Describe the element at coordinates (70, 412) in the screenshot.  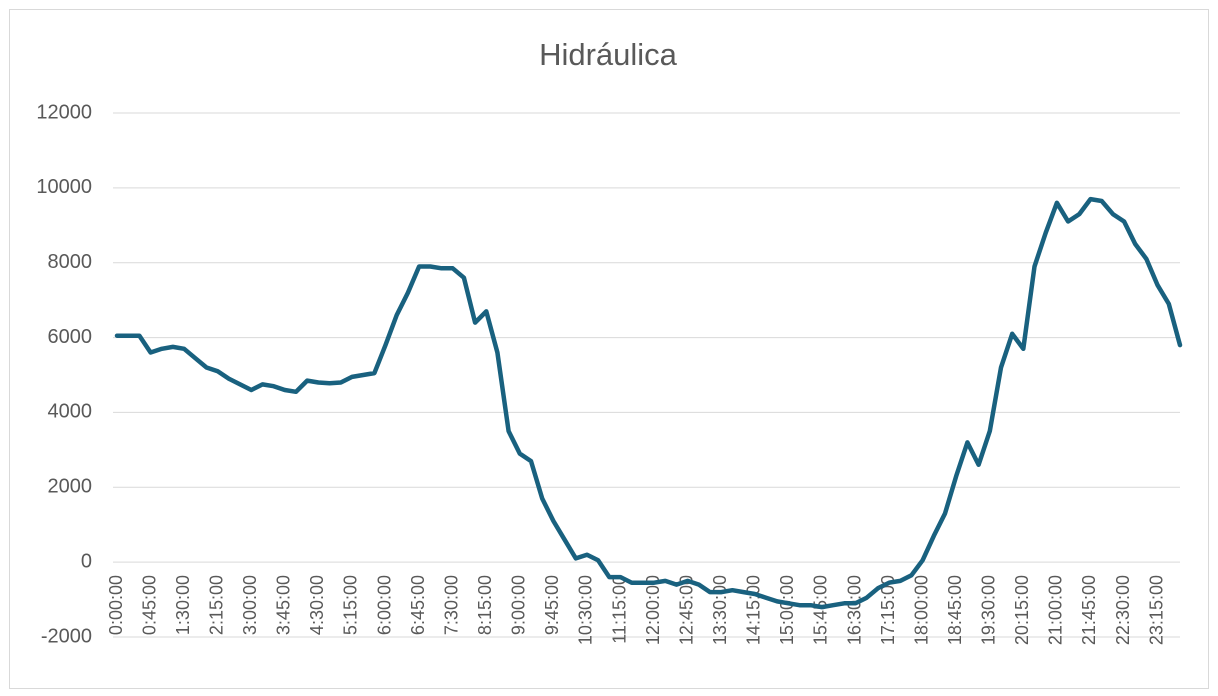
I see `y-tick-label: 4000` at that location.